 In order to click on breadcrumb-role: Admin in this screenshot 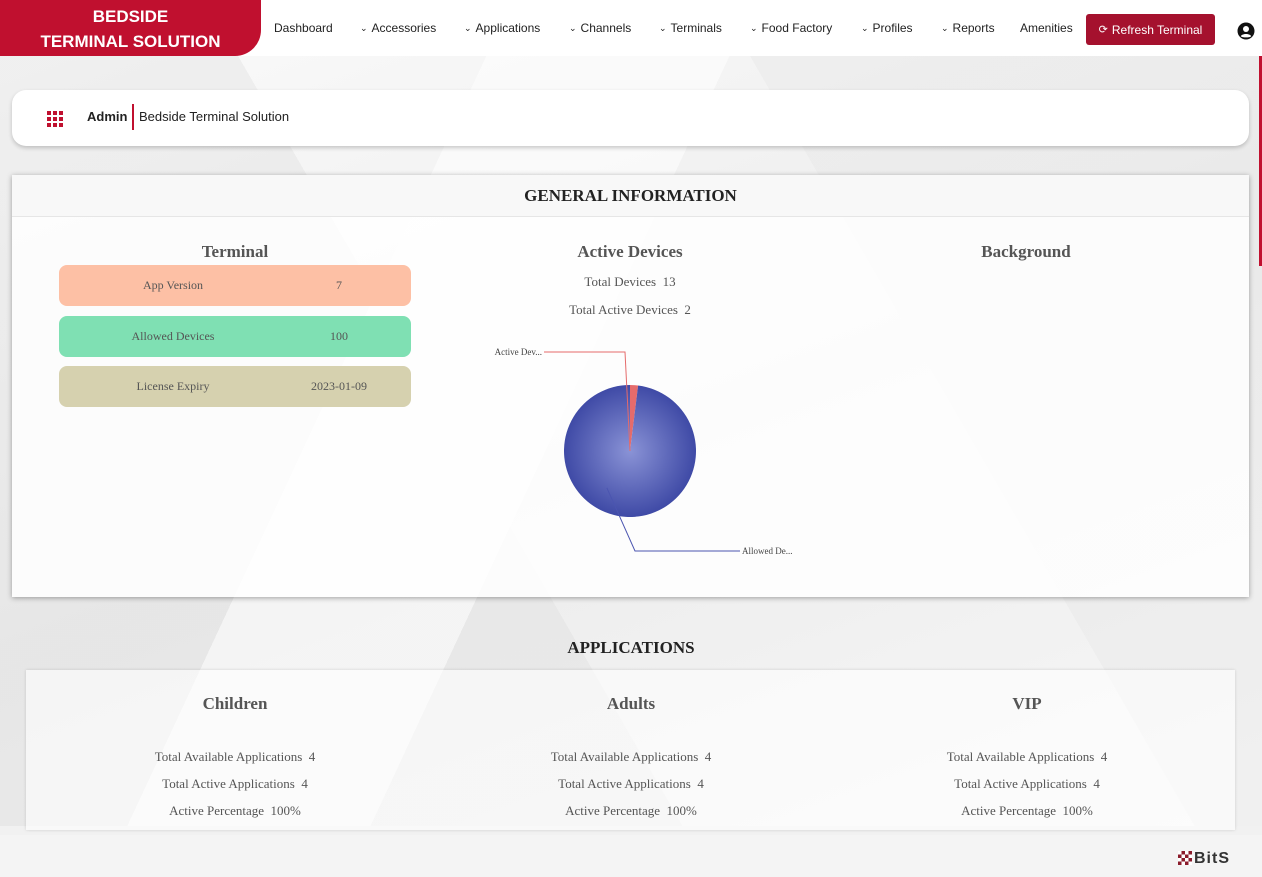, I will do `click(107, 116)`.